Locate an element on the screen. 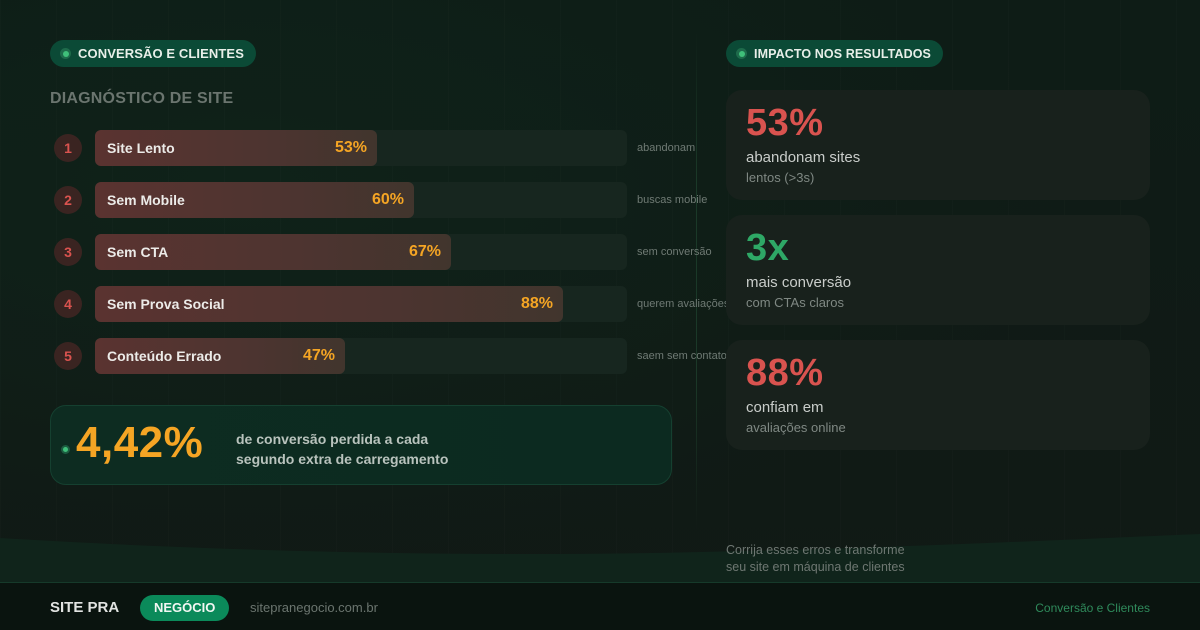 The height and width of the screenshot is (630, 1200). pill-label: IMPACTO NOS RESULTADOS is located at coordinates (842, 53).